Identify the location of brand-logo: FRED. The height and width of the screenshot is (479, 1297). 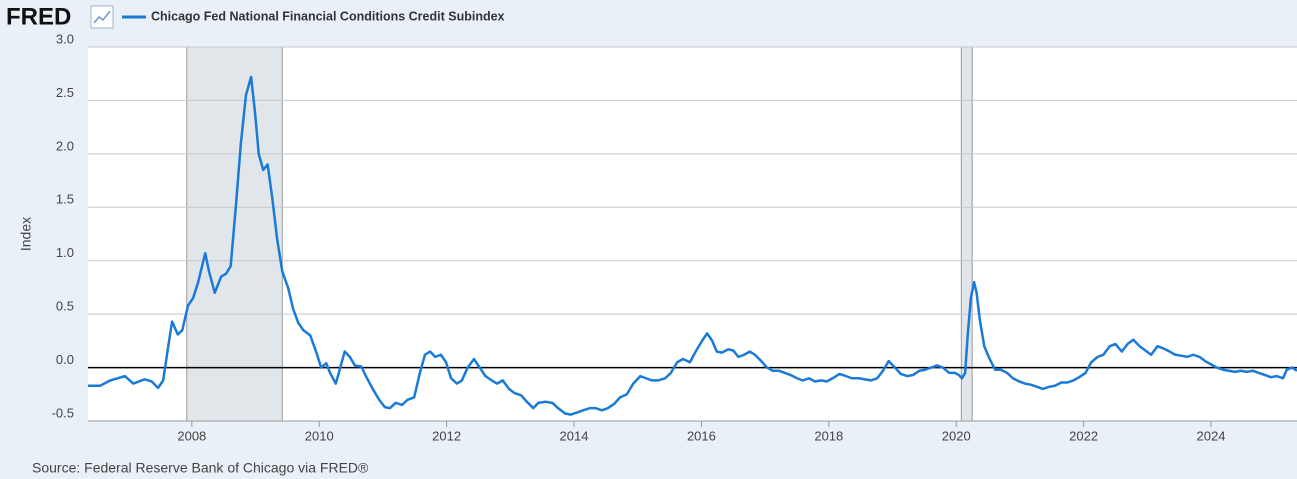
(38, 16).